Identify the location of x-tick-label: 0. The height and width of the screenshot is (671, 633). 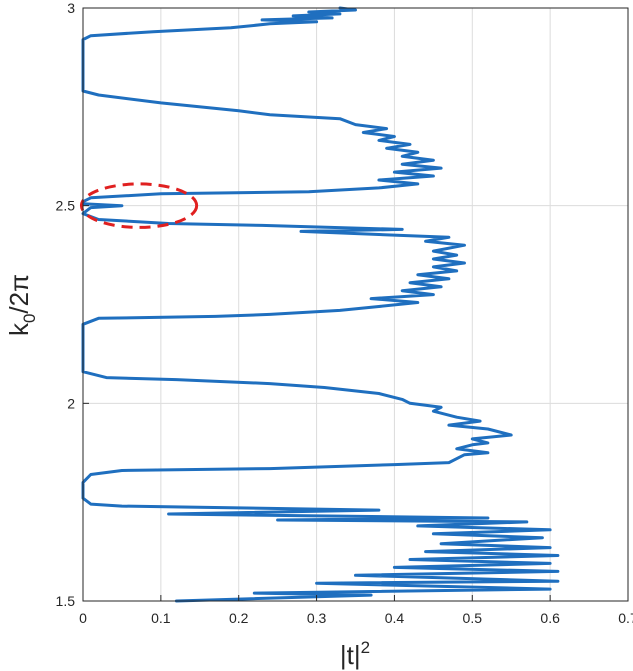
(83, 618).